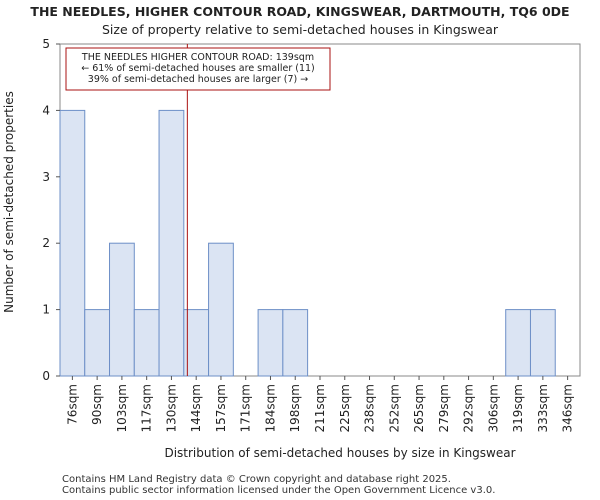 Image resolution: width=600 pixels, height=500 pixels. Describe the element at coordinates (320, 408) in the screenshot. I see `x-tick-label: 211sqm` at that location.